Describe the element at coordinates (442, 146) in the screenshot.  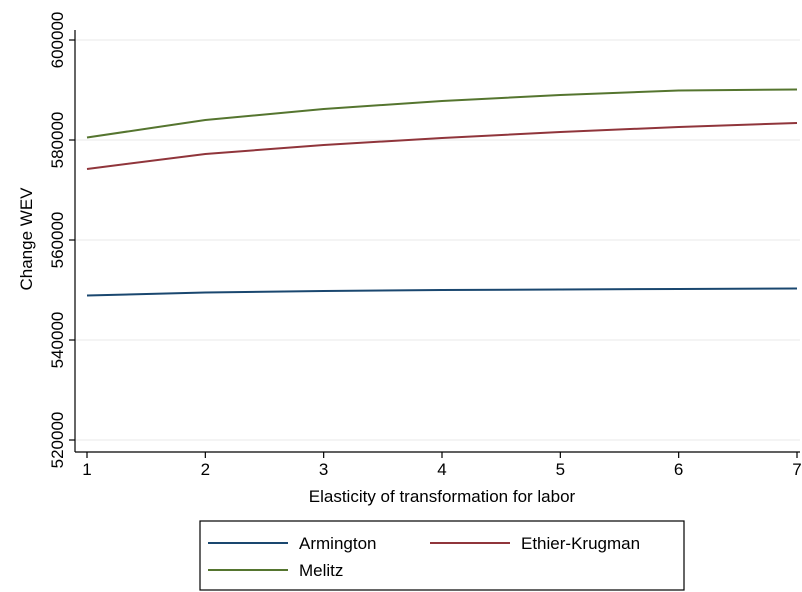
I see `series-line-ethier-krugman` at that location.